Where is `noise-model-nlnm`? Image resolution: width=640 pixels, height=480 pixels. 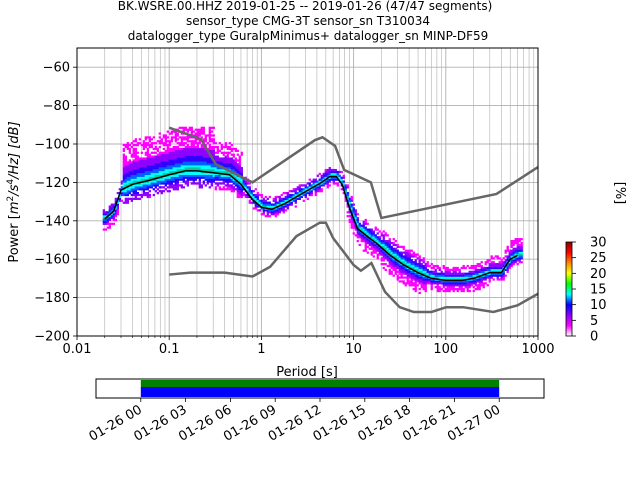 noise-model-nlnm is located at coordinates (354, 267).